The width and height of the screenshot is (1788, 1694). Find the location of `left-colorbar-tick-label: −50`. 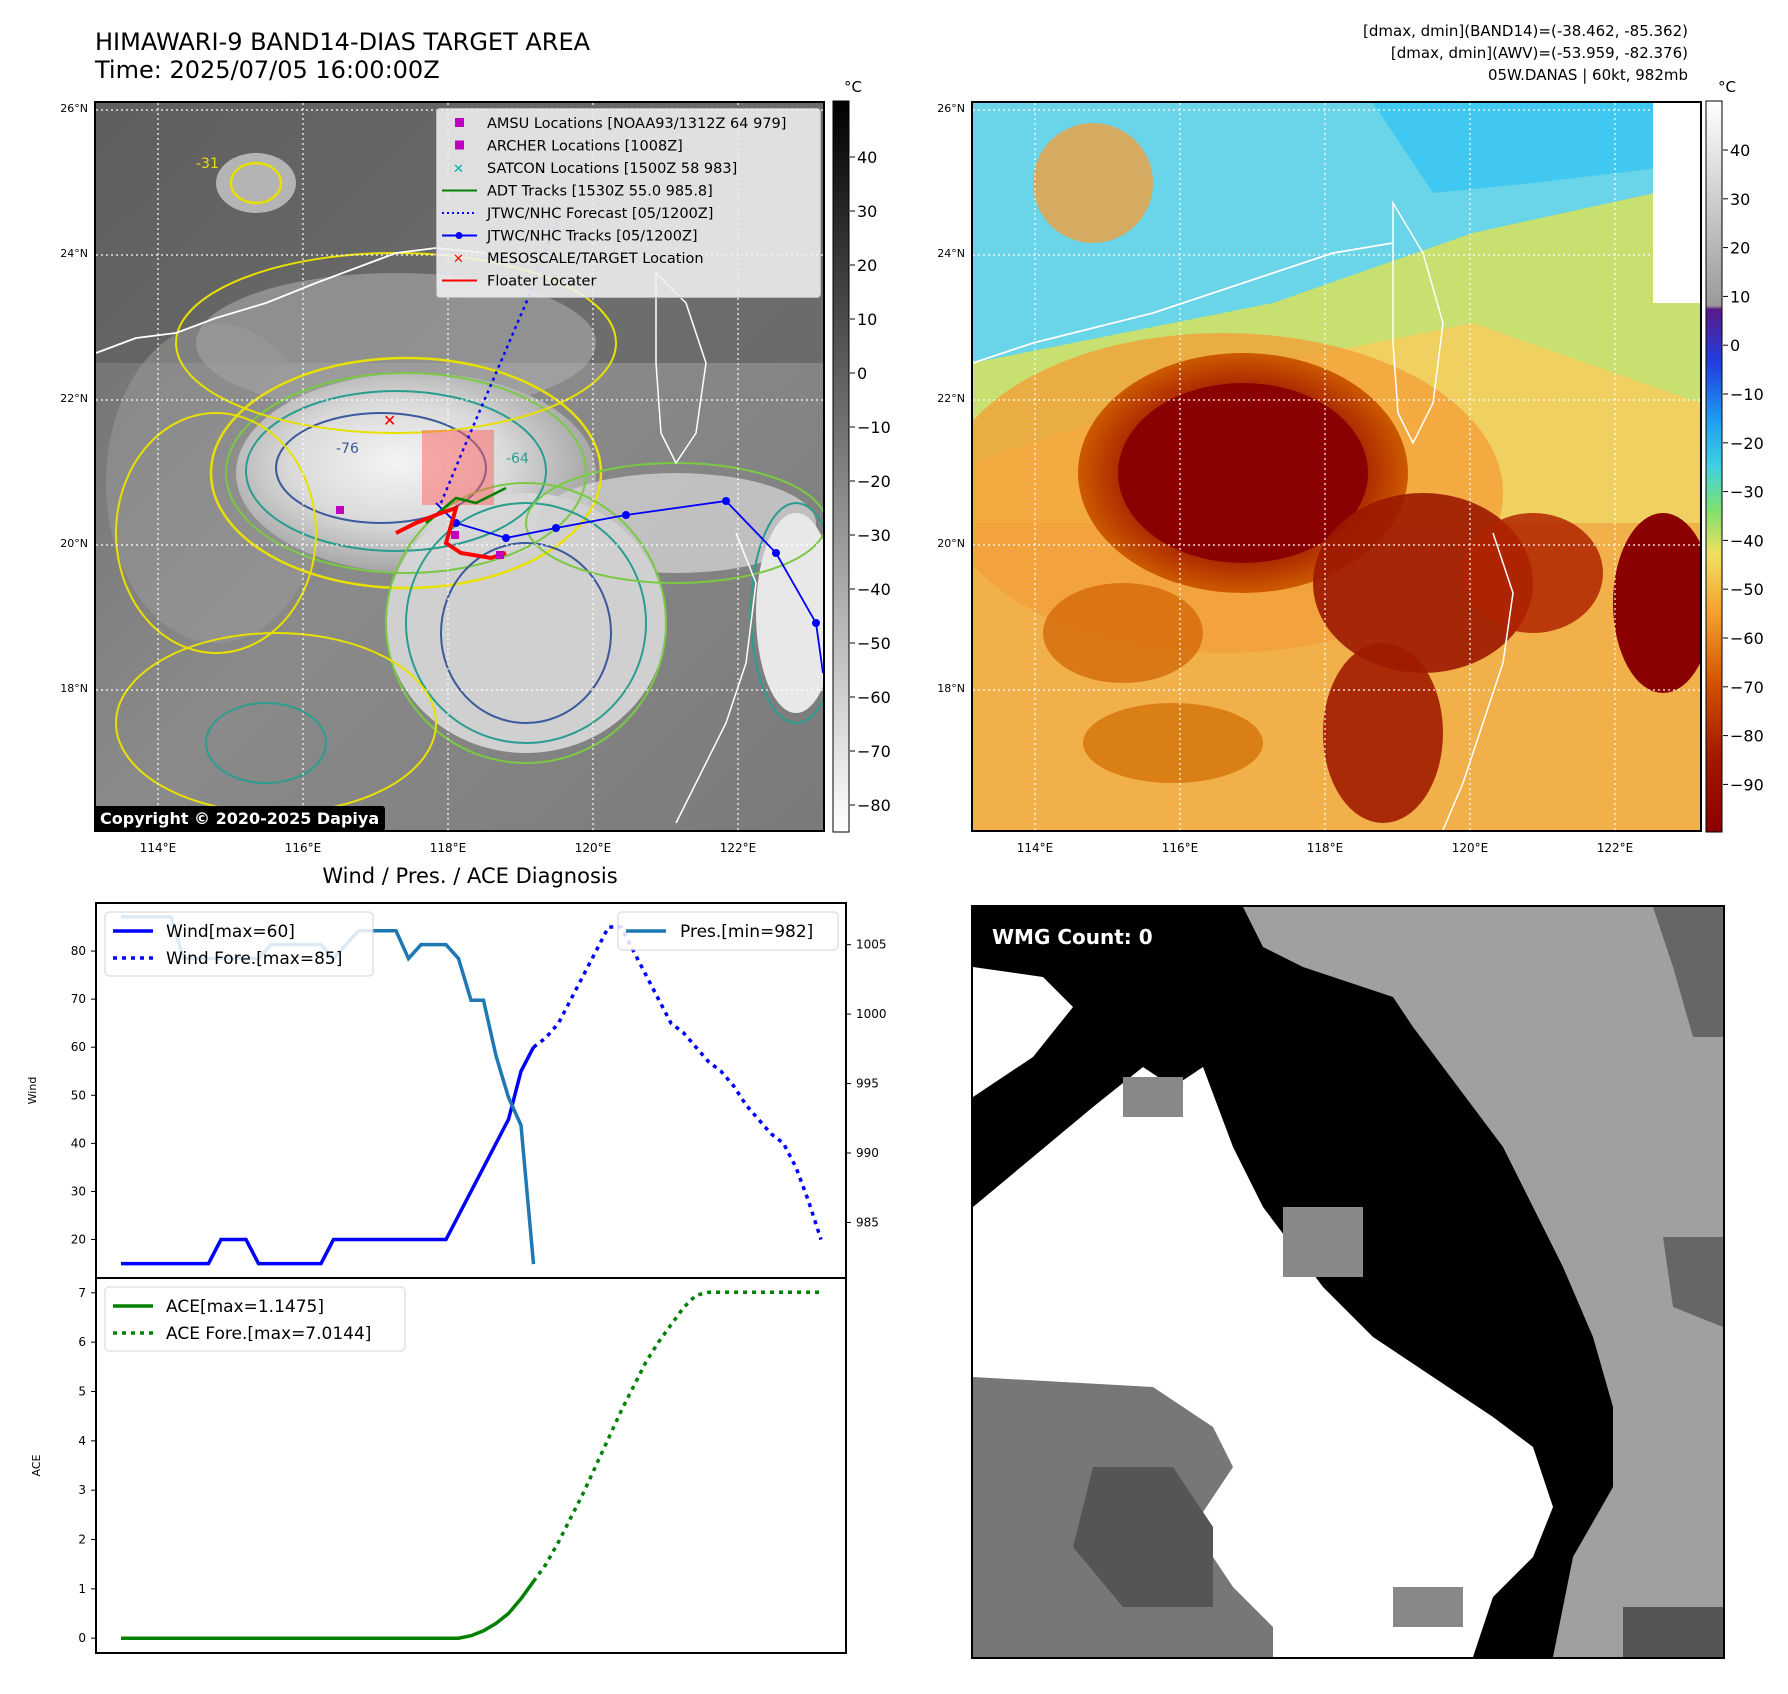

left-colorbar-tick-label: −50 is located at coordinates (874, 643).